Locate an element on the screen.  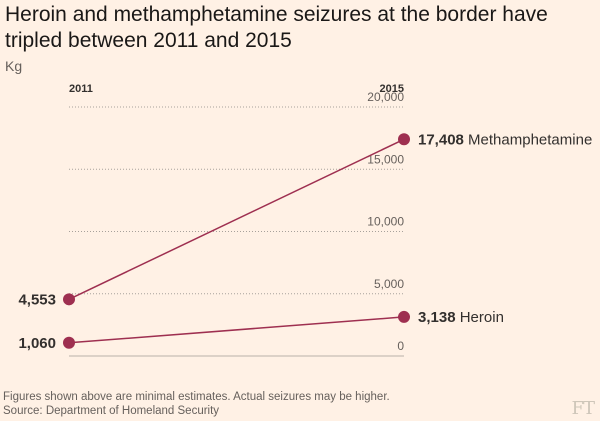
y-tick-label: 15,000 is located at coordinates (385, 159).